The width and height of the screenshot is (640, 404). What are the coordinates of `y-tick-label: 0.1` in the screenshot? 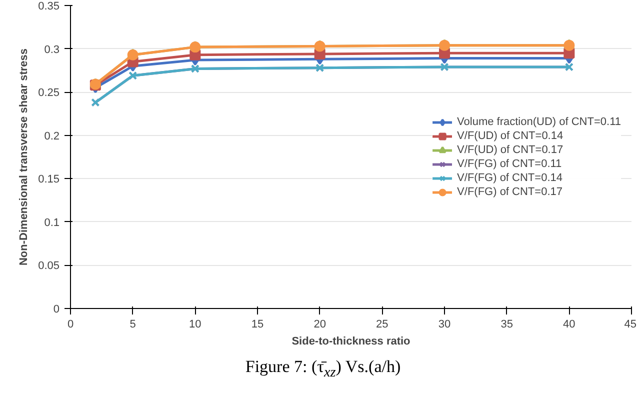 It's located at (52, 222).